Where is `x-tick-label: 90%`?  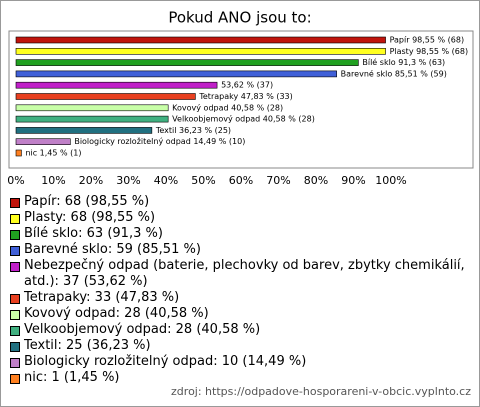
x-tick-label: 90% is located at coordinates (353, 180).